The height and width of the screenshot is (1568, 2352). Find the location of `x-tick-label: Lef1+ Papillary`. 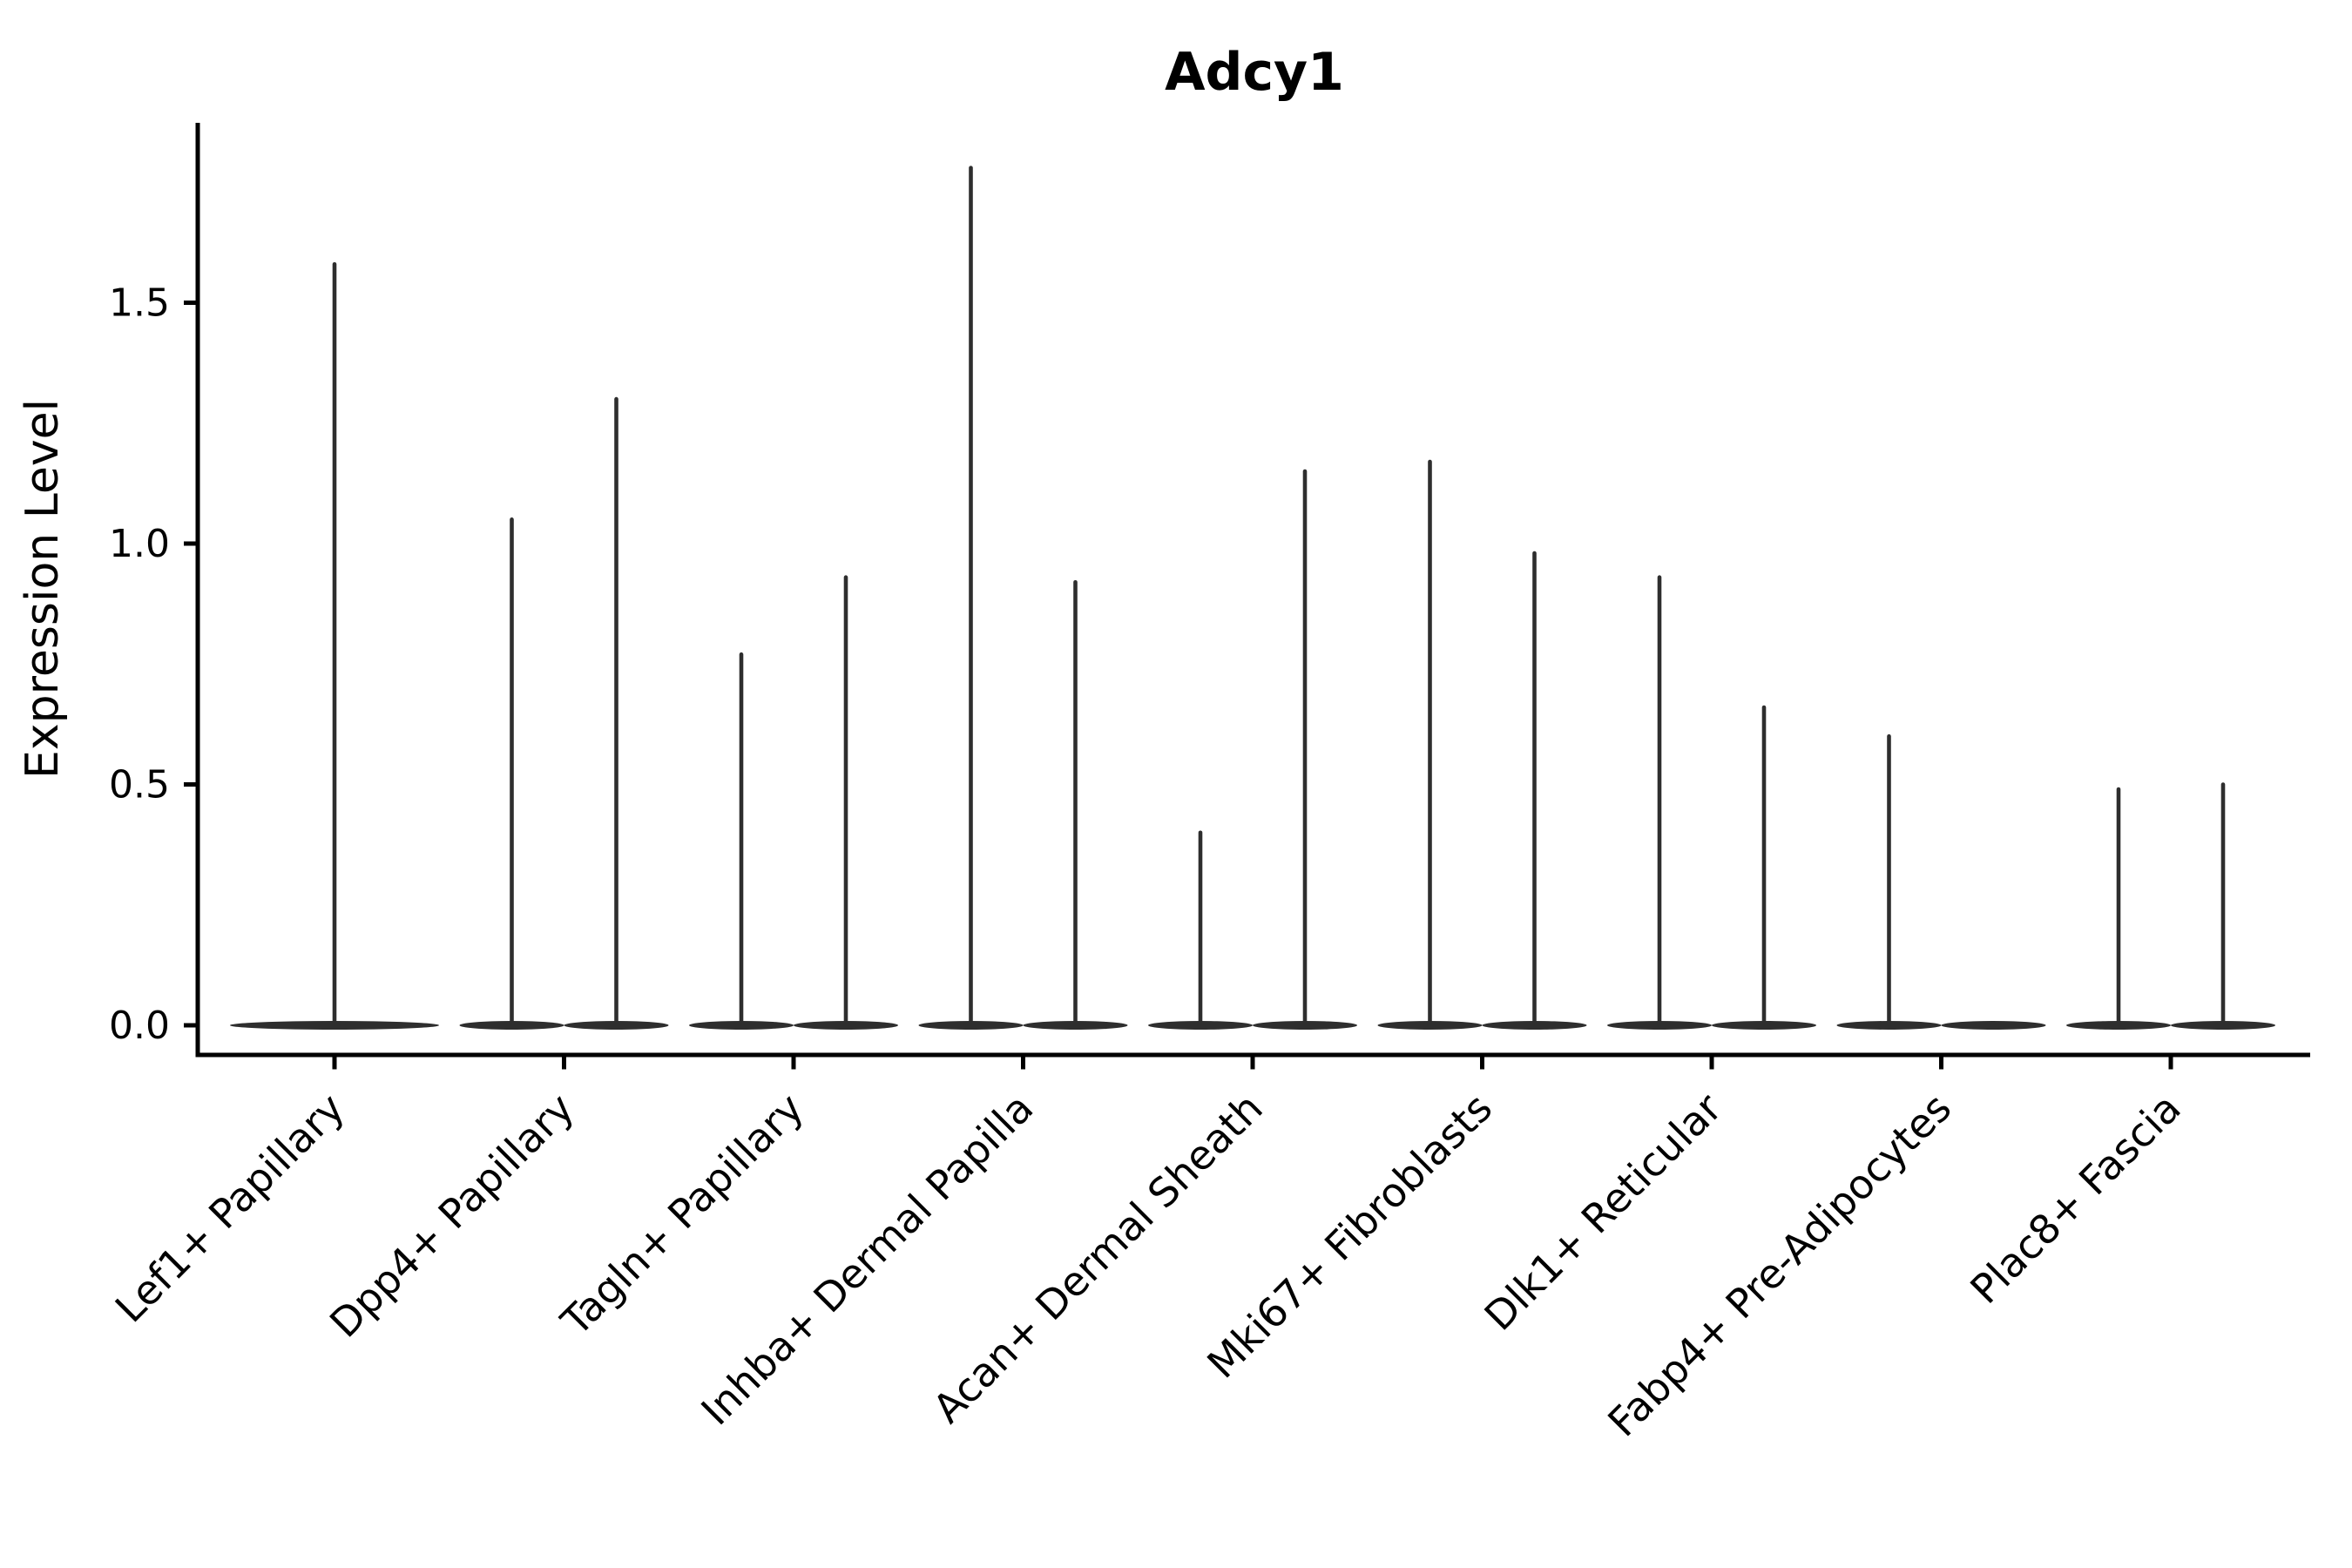

x-tick-label: Lef1+ Papillary is located at coordinates (230, 1208).